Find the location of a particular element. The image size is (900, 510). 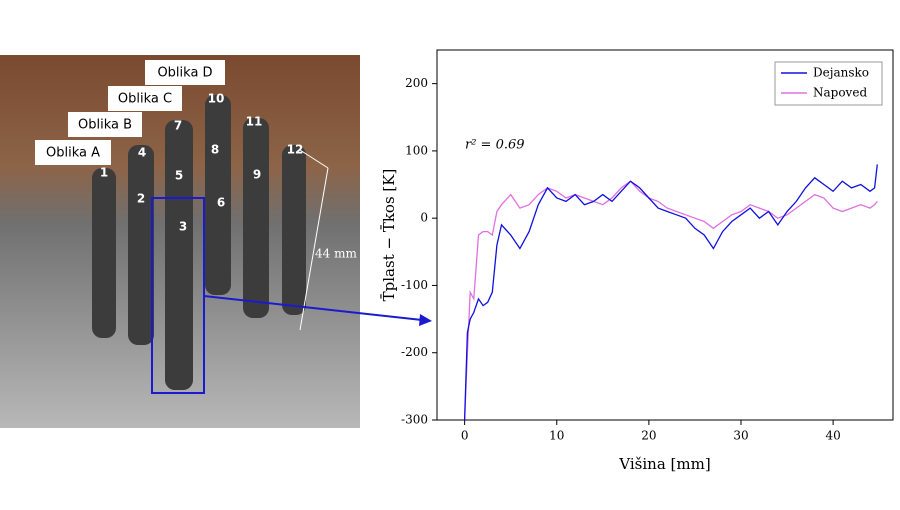

y-axis-label: T̄plast − T̄kos [K] is located at coordinates (389, 235).